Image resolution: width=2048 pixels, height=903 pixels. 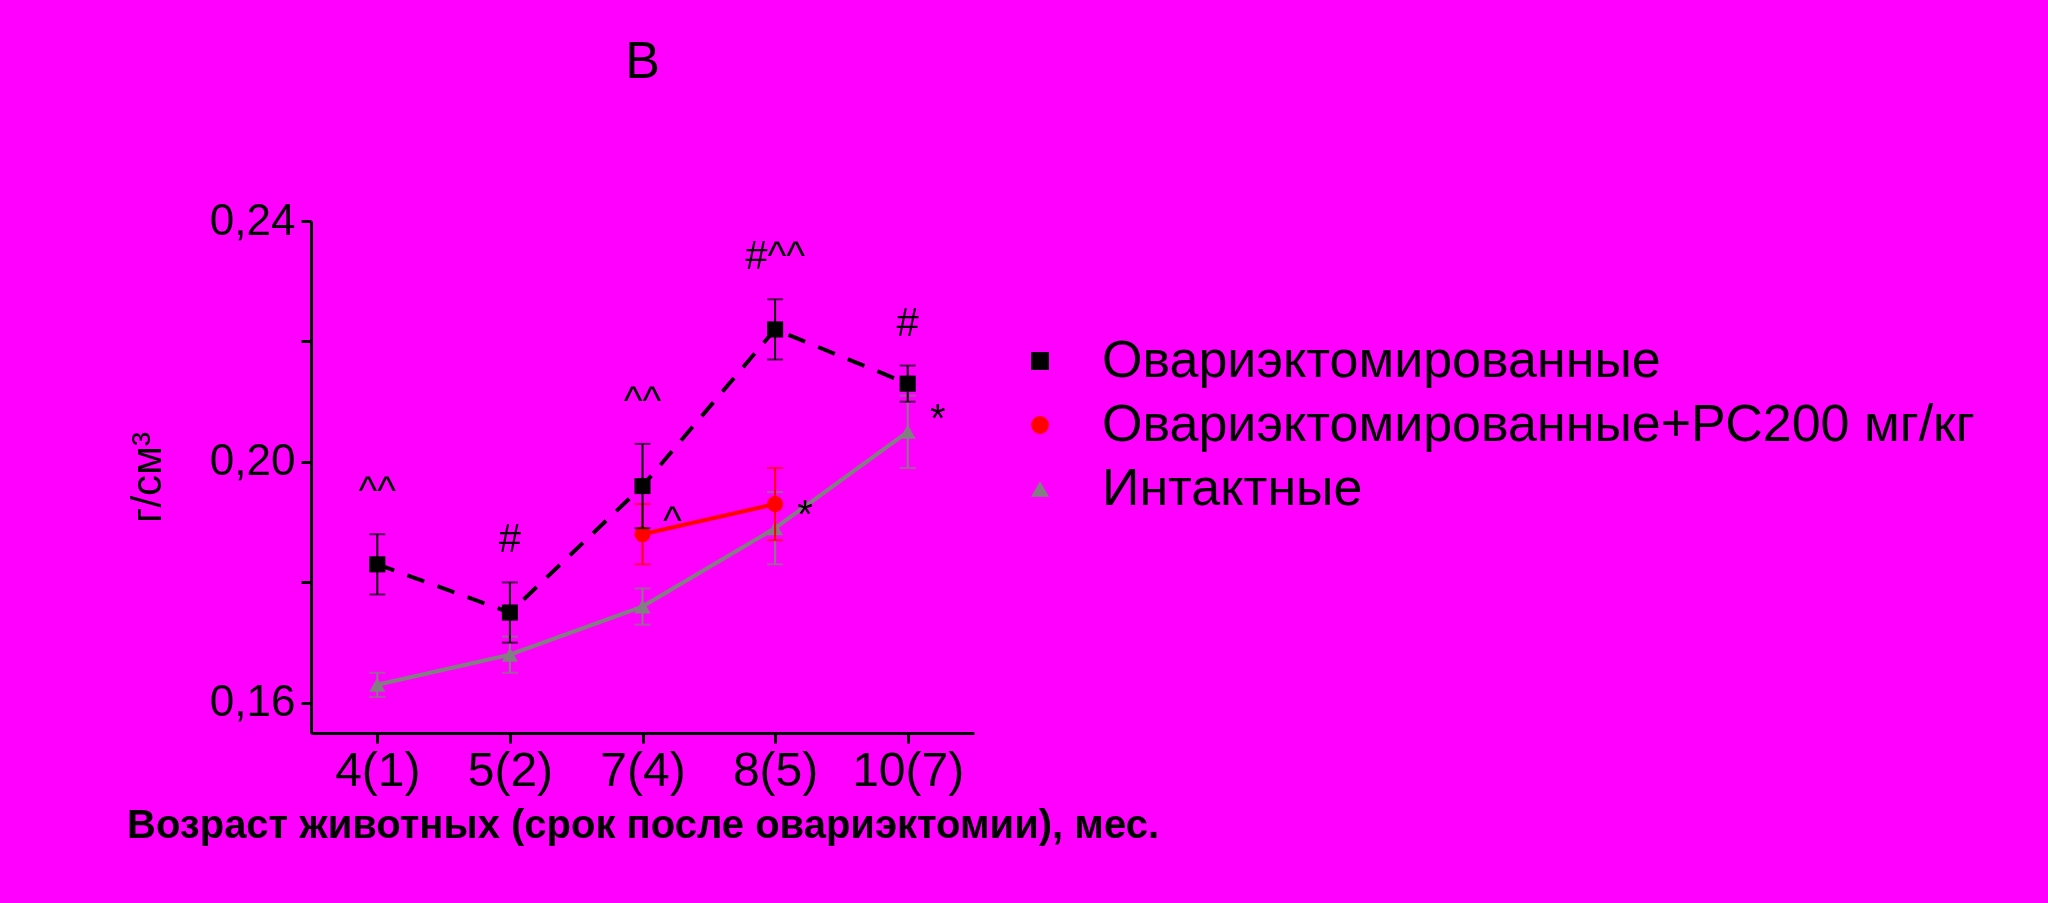 I want to click on y-tick-label: 0,24, so click(x=252, y=219).